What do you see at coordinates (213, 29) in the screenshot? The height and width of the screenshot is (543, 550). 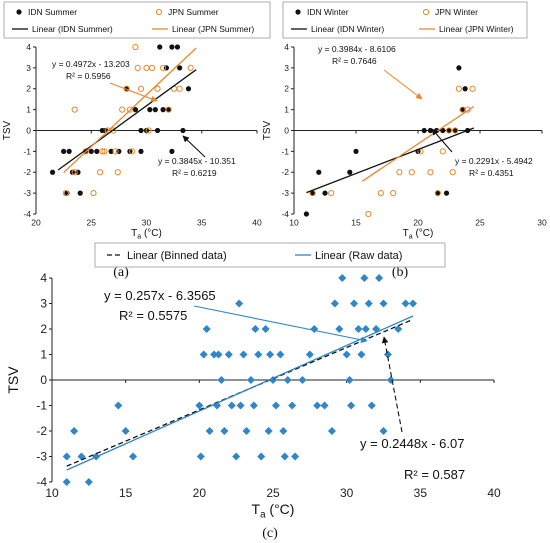 I see `legend-label: Linear (JPN Summer)` at bounding box center [213, 29].